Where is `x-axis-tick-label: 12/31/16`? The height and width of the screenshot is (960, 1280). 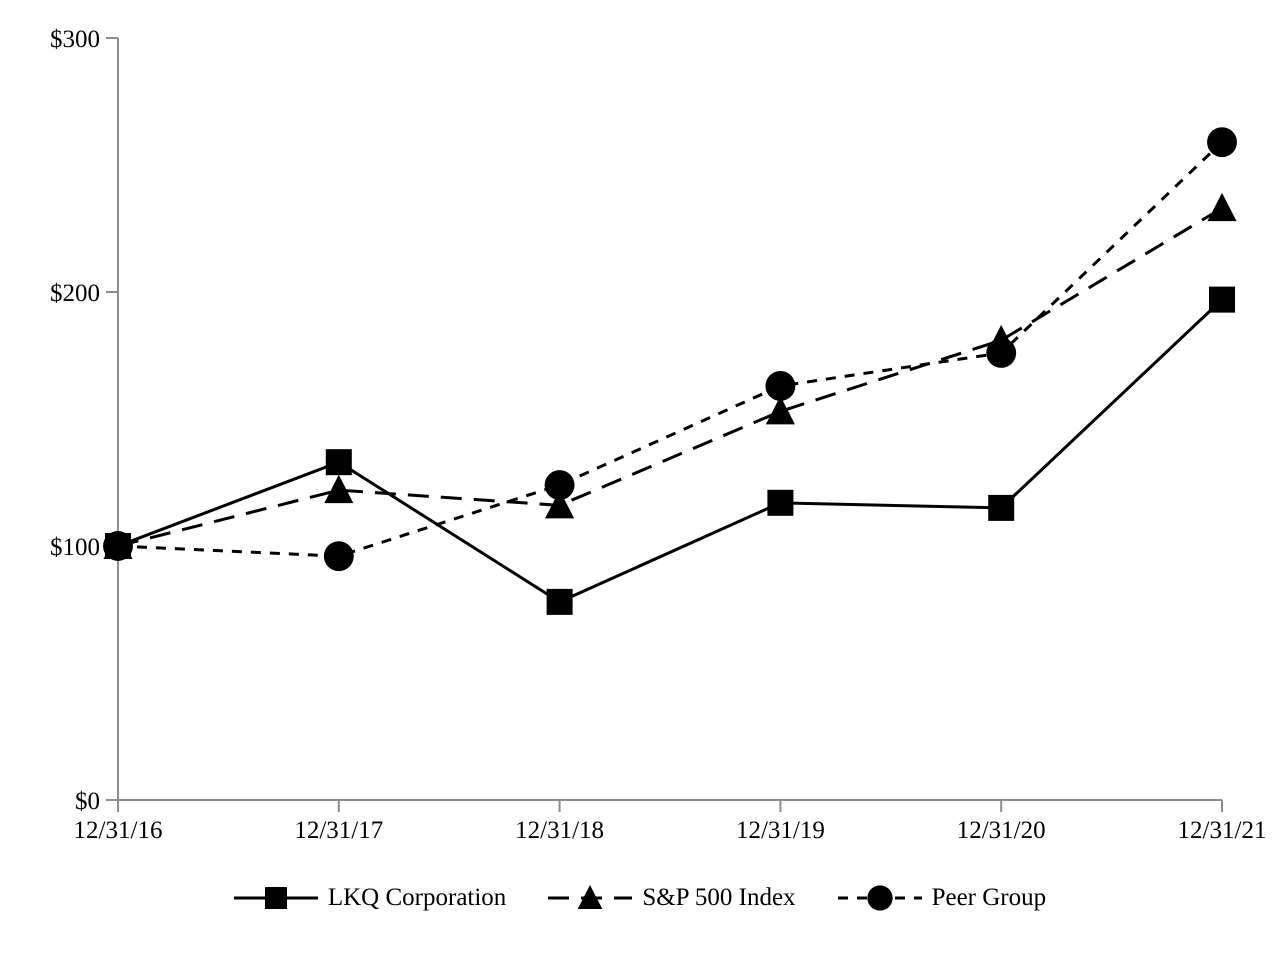
x-axis-tick-label: 12/31/16 is located at coordinates (118, 830).